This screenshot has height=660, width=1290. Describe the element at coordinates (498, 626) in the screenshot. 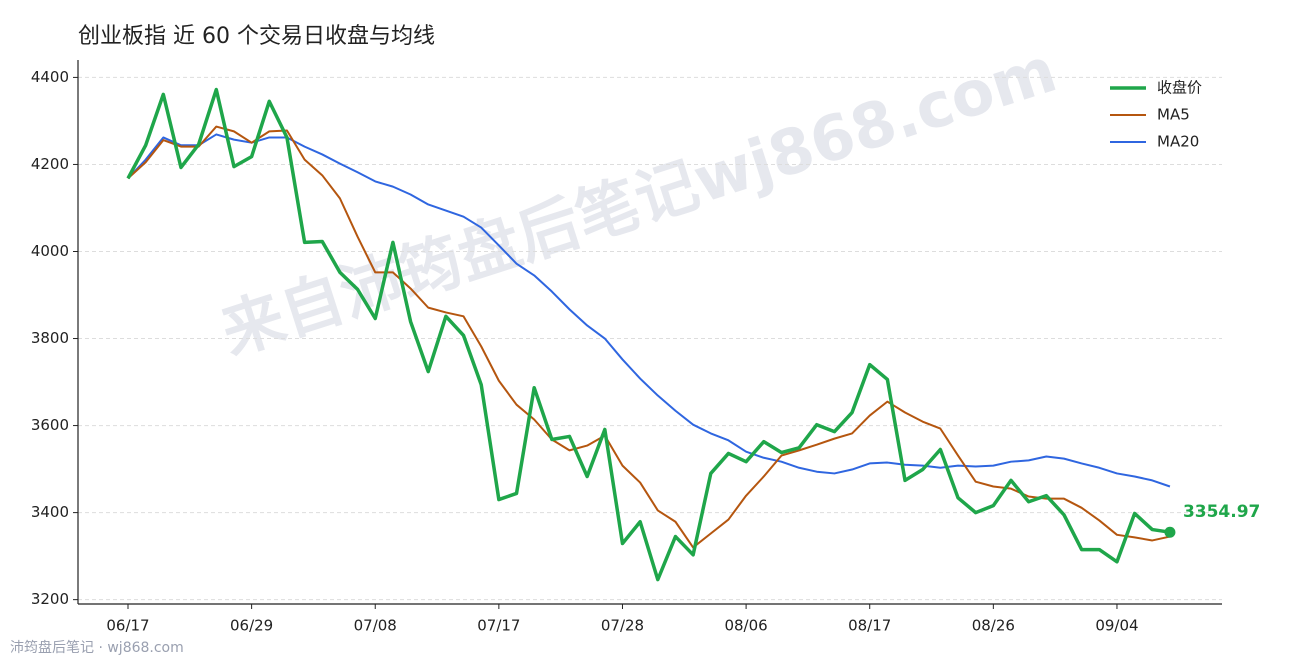

I see `x-tick-label: 07/17` at that location.